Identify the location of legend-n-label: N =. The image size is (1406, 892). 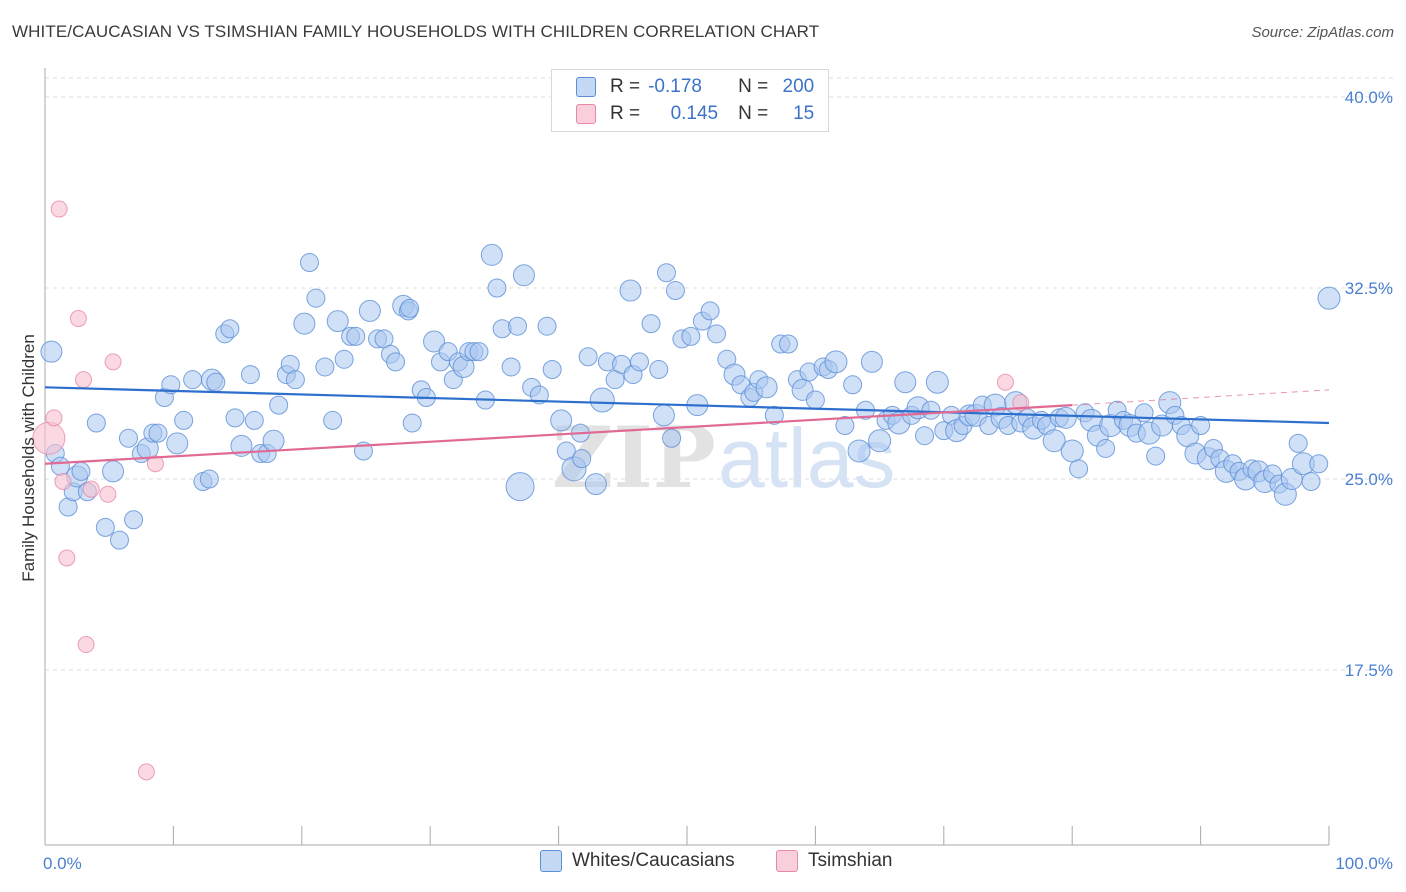
(753, 113).